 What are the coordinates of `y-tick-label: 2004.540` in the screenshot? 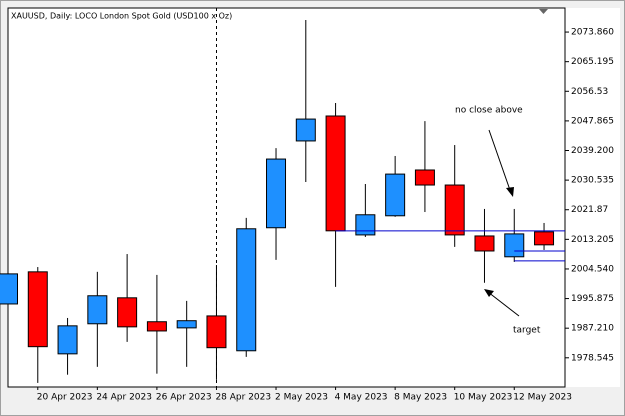 It's located at (592, 269).